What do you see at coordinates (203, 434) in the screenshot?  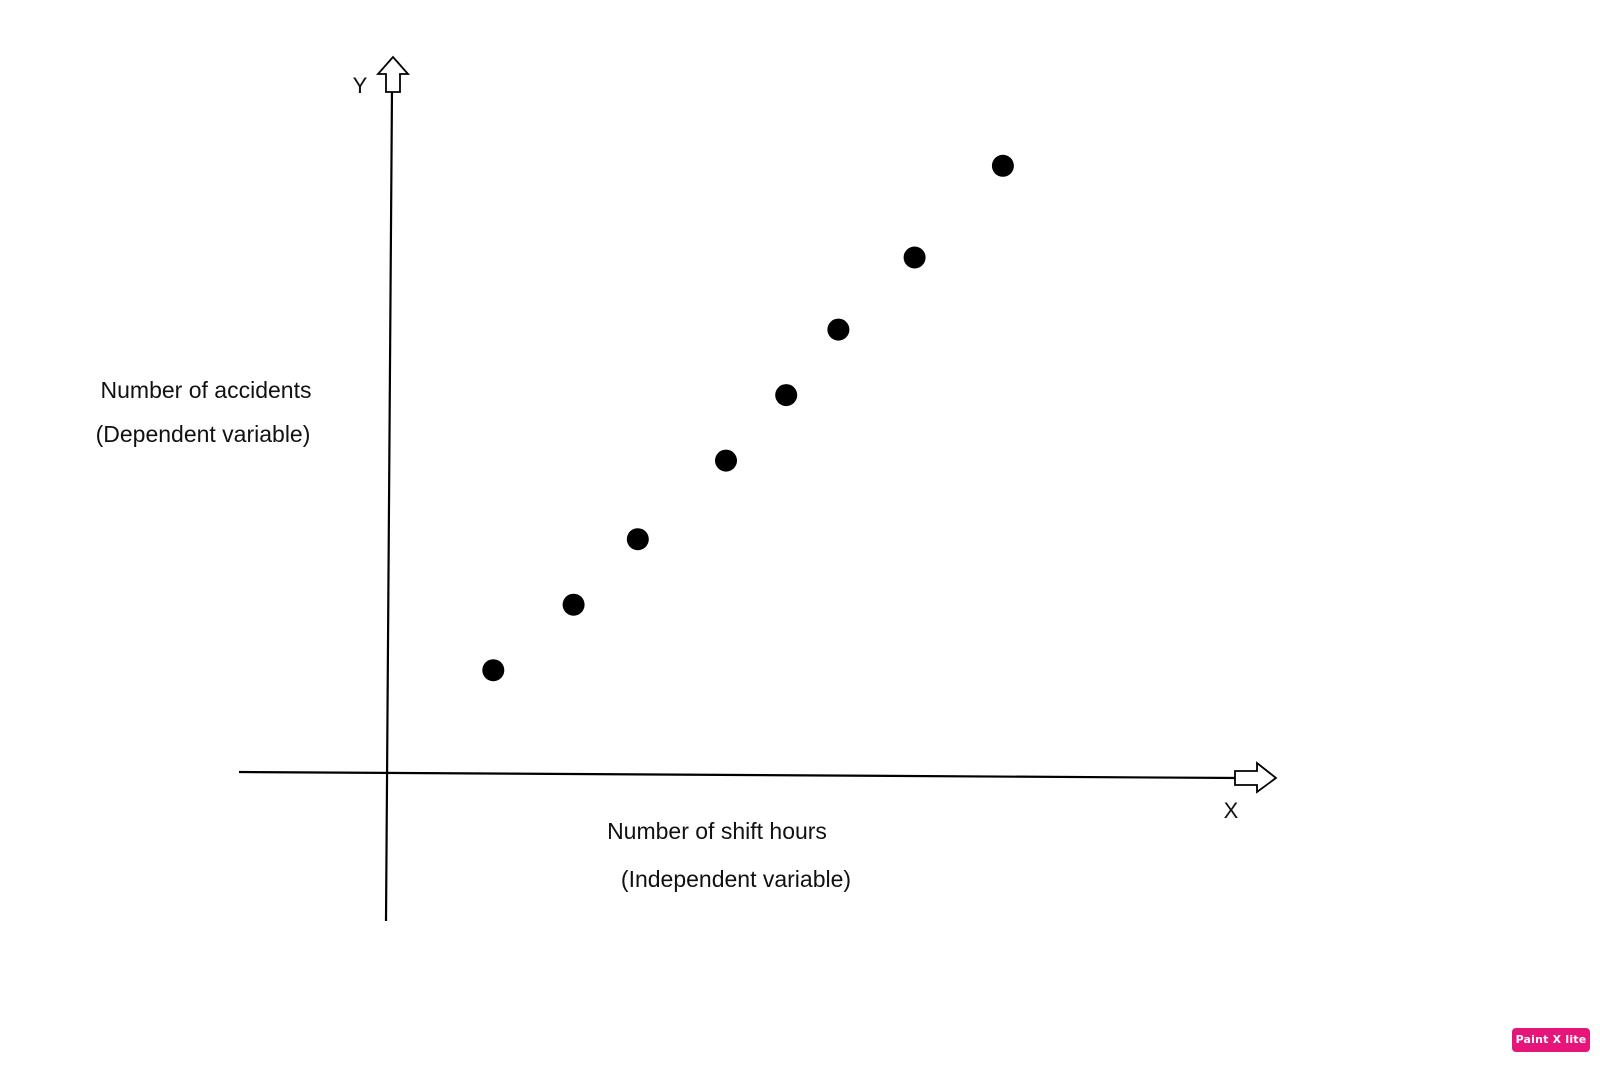 I see `y-axis-label-line-2: (Dependent variable)` at bounding box center [203, 434].